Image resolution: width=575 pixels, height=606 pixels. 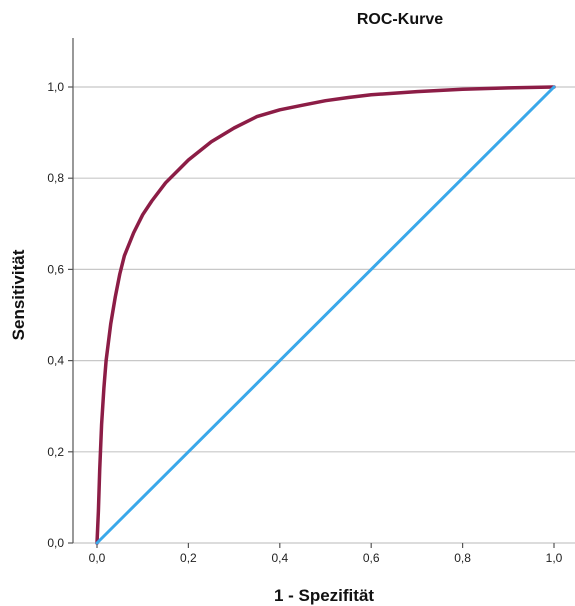 I want to click on y-tick-label: 0,4, so click(x=55, y=361).